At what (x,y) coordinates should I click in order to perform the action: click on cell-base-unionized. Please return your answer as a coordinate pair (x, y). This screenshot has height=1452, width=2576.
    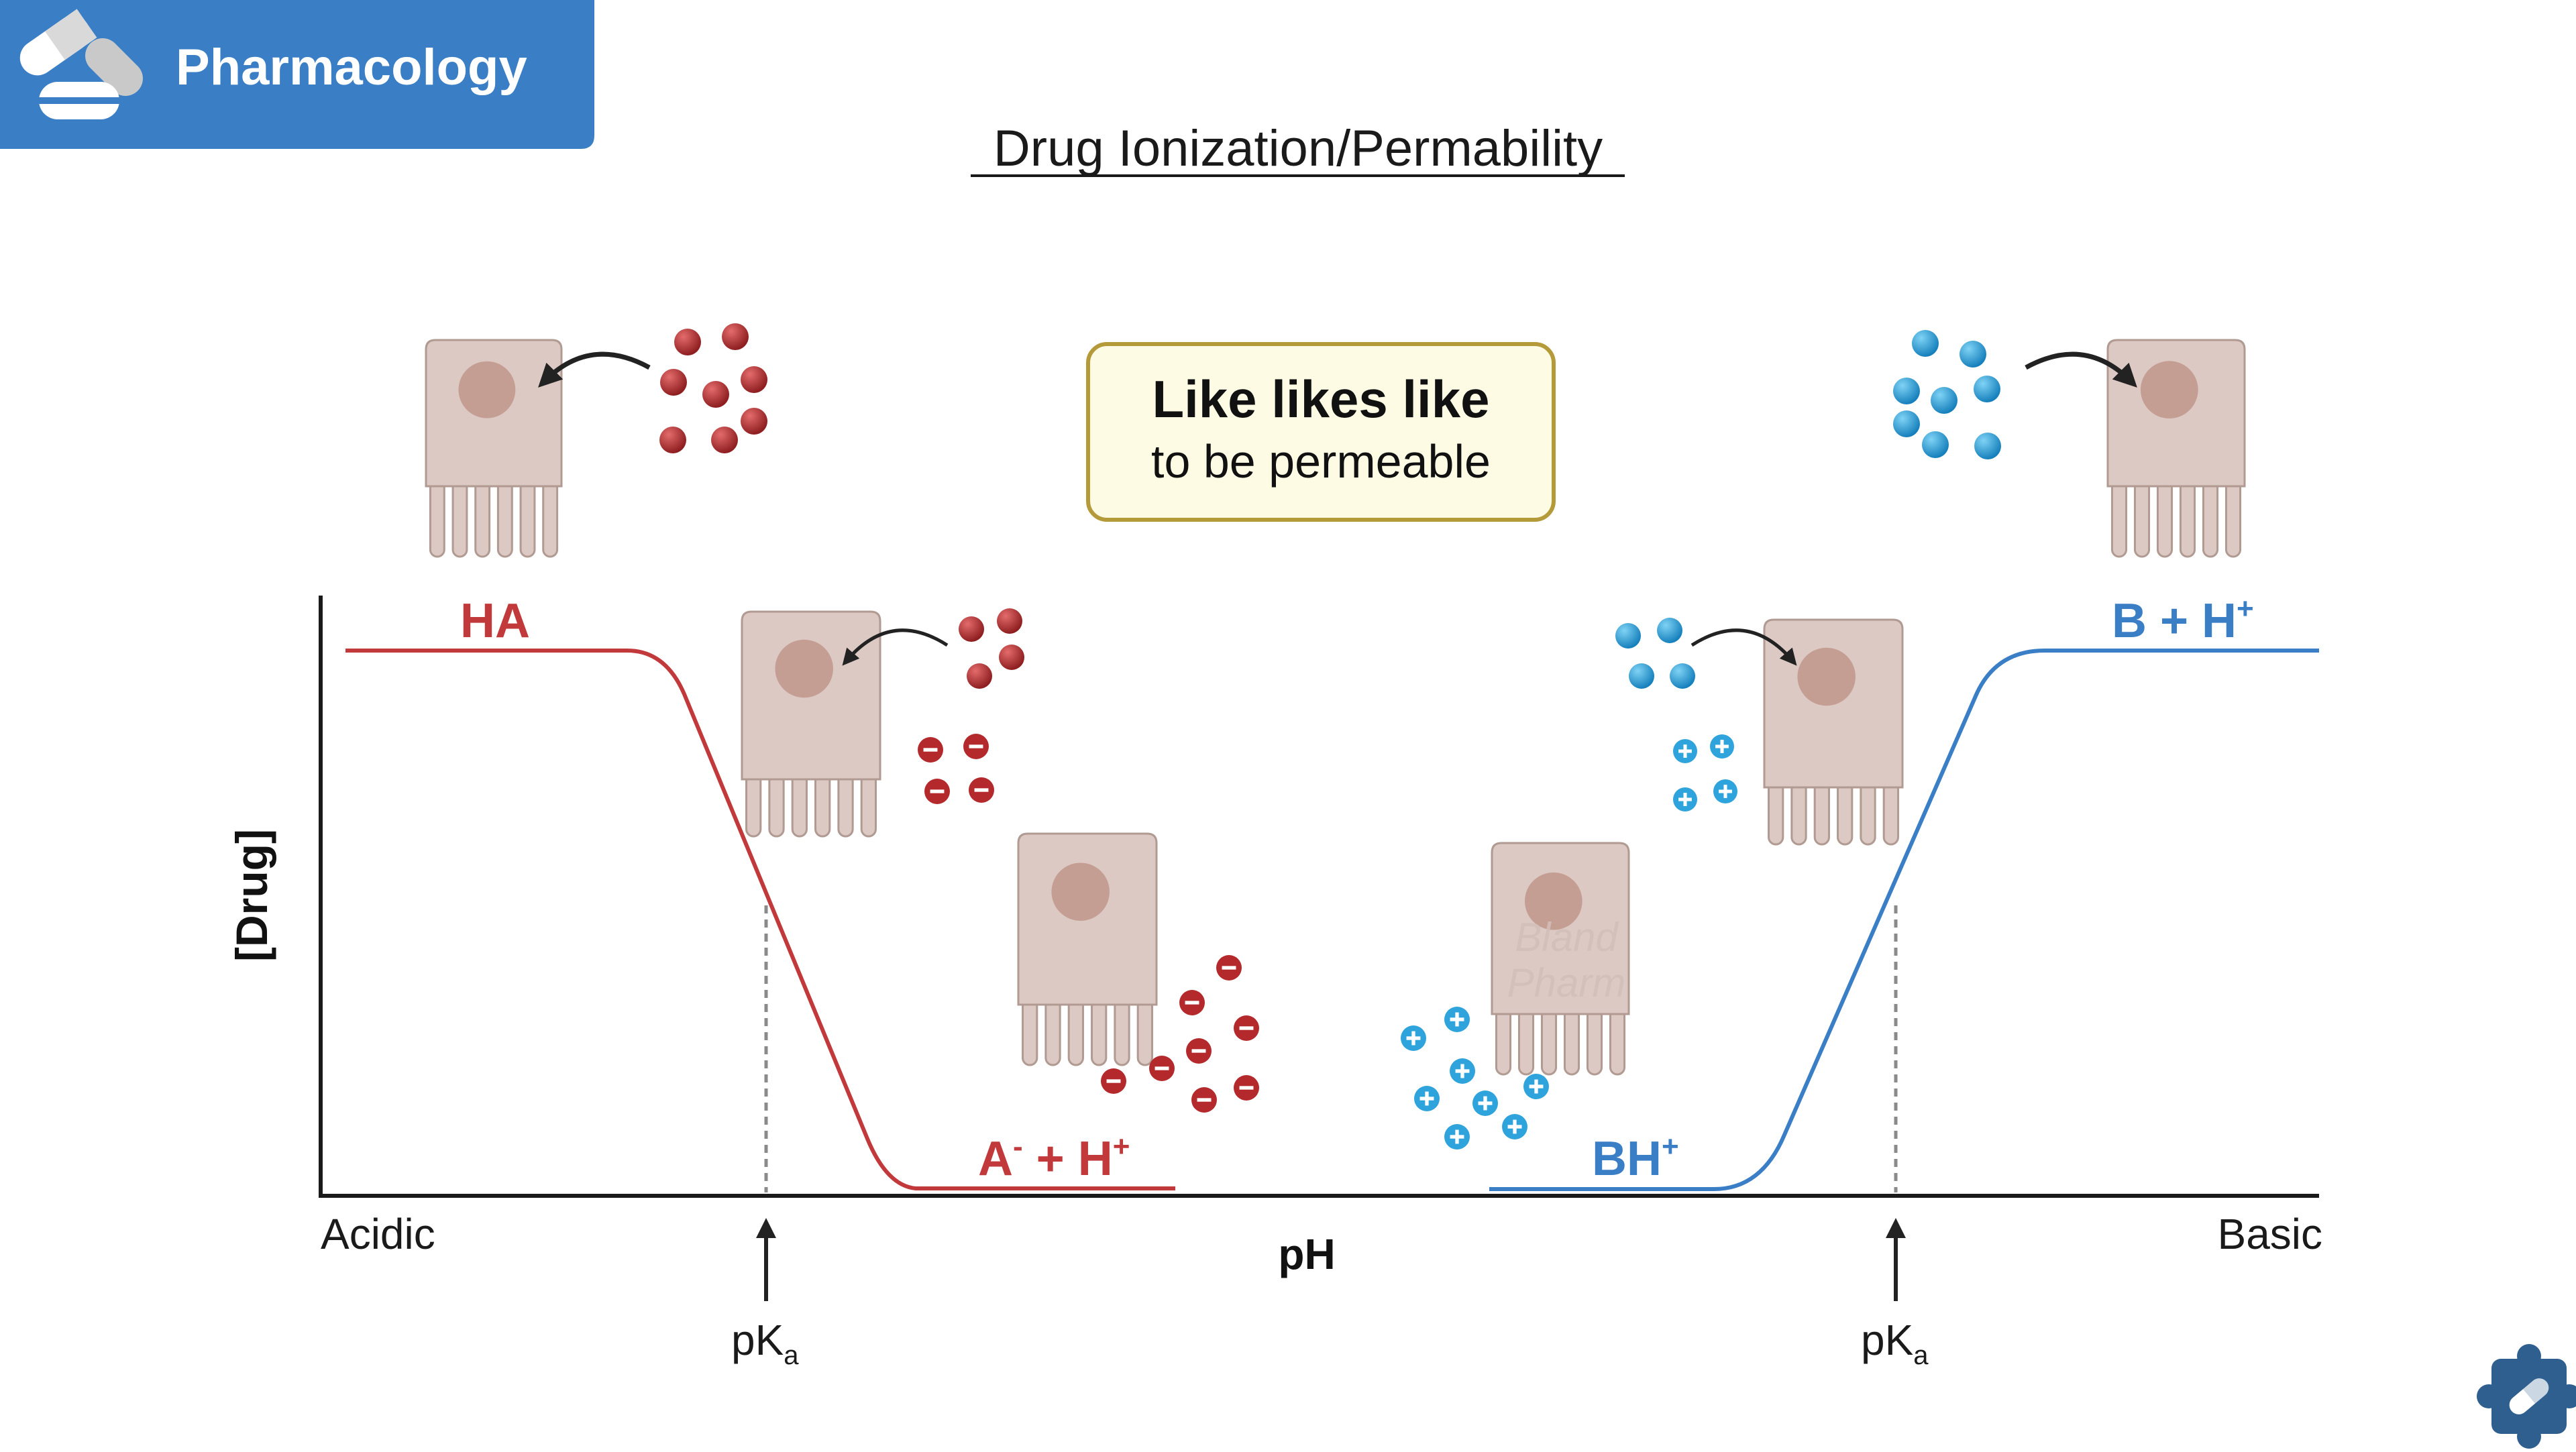
    Looking at the image, I should click on (2176, 448).